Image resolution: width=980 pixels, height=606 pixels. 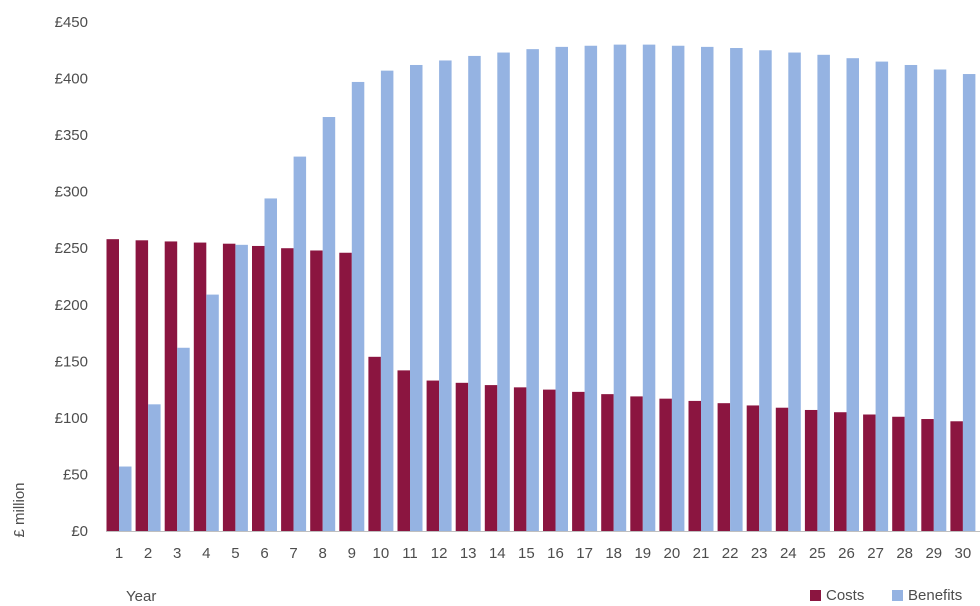 What do you see at coordinates (177, 553) in the screenshot?
I see `x-tick-label: 3` at bounding box center [177, 553].